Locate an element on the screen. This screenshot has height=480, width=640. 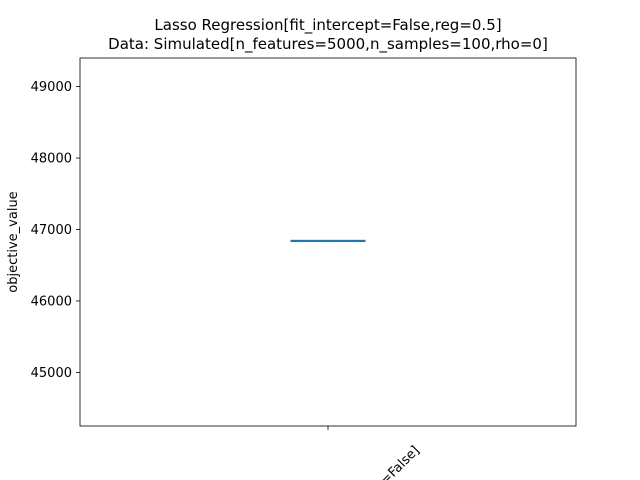
y-tick-label: 48000 is located at coordinates (51, 159).